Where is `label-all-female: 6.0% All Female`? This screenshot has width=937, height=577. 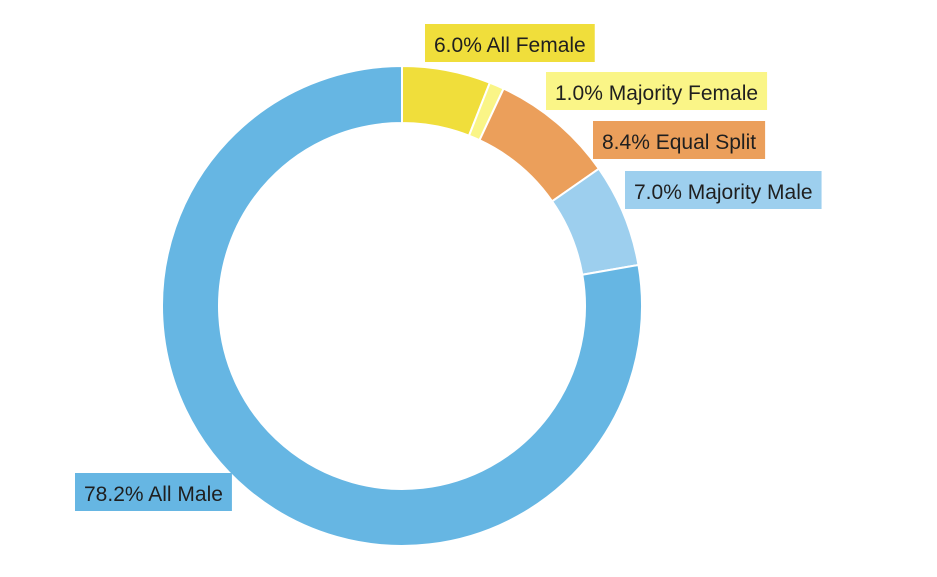 label-all-female: 6.0% All Female is located at coordinates (510, 43).